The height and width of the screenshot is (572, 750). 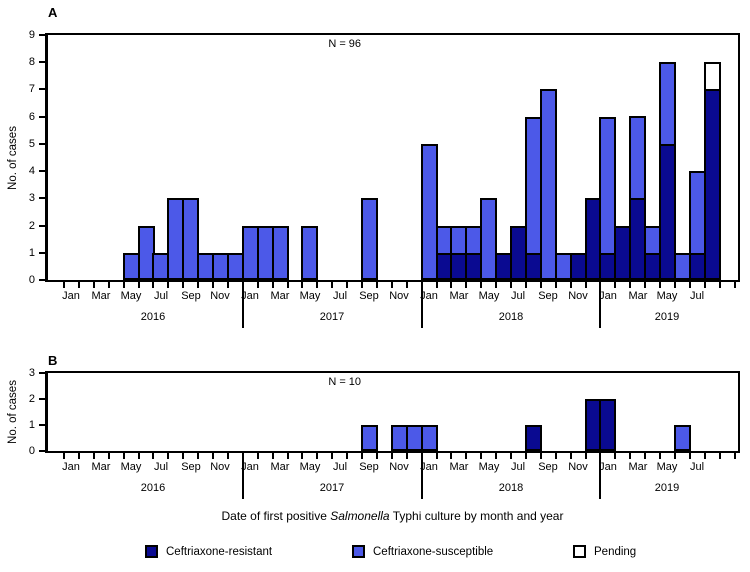 I want to click on y-tick-label: 6, so click(x=31, y=117).